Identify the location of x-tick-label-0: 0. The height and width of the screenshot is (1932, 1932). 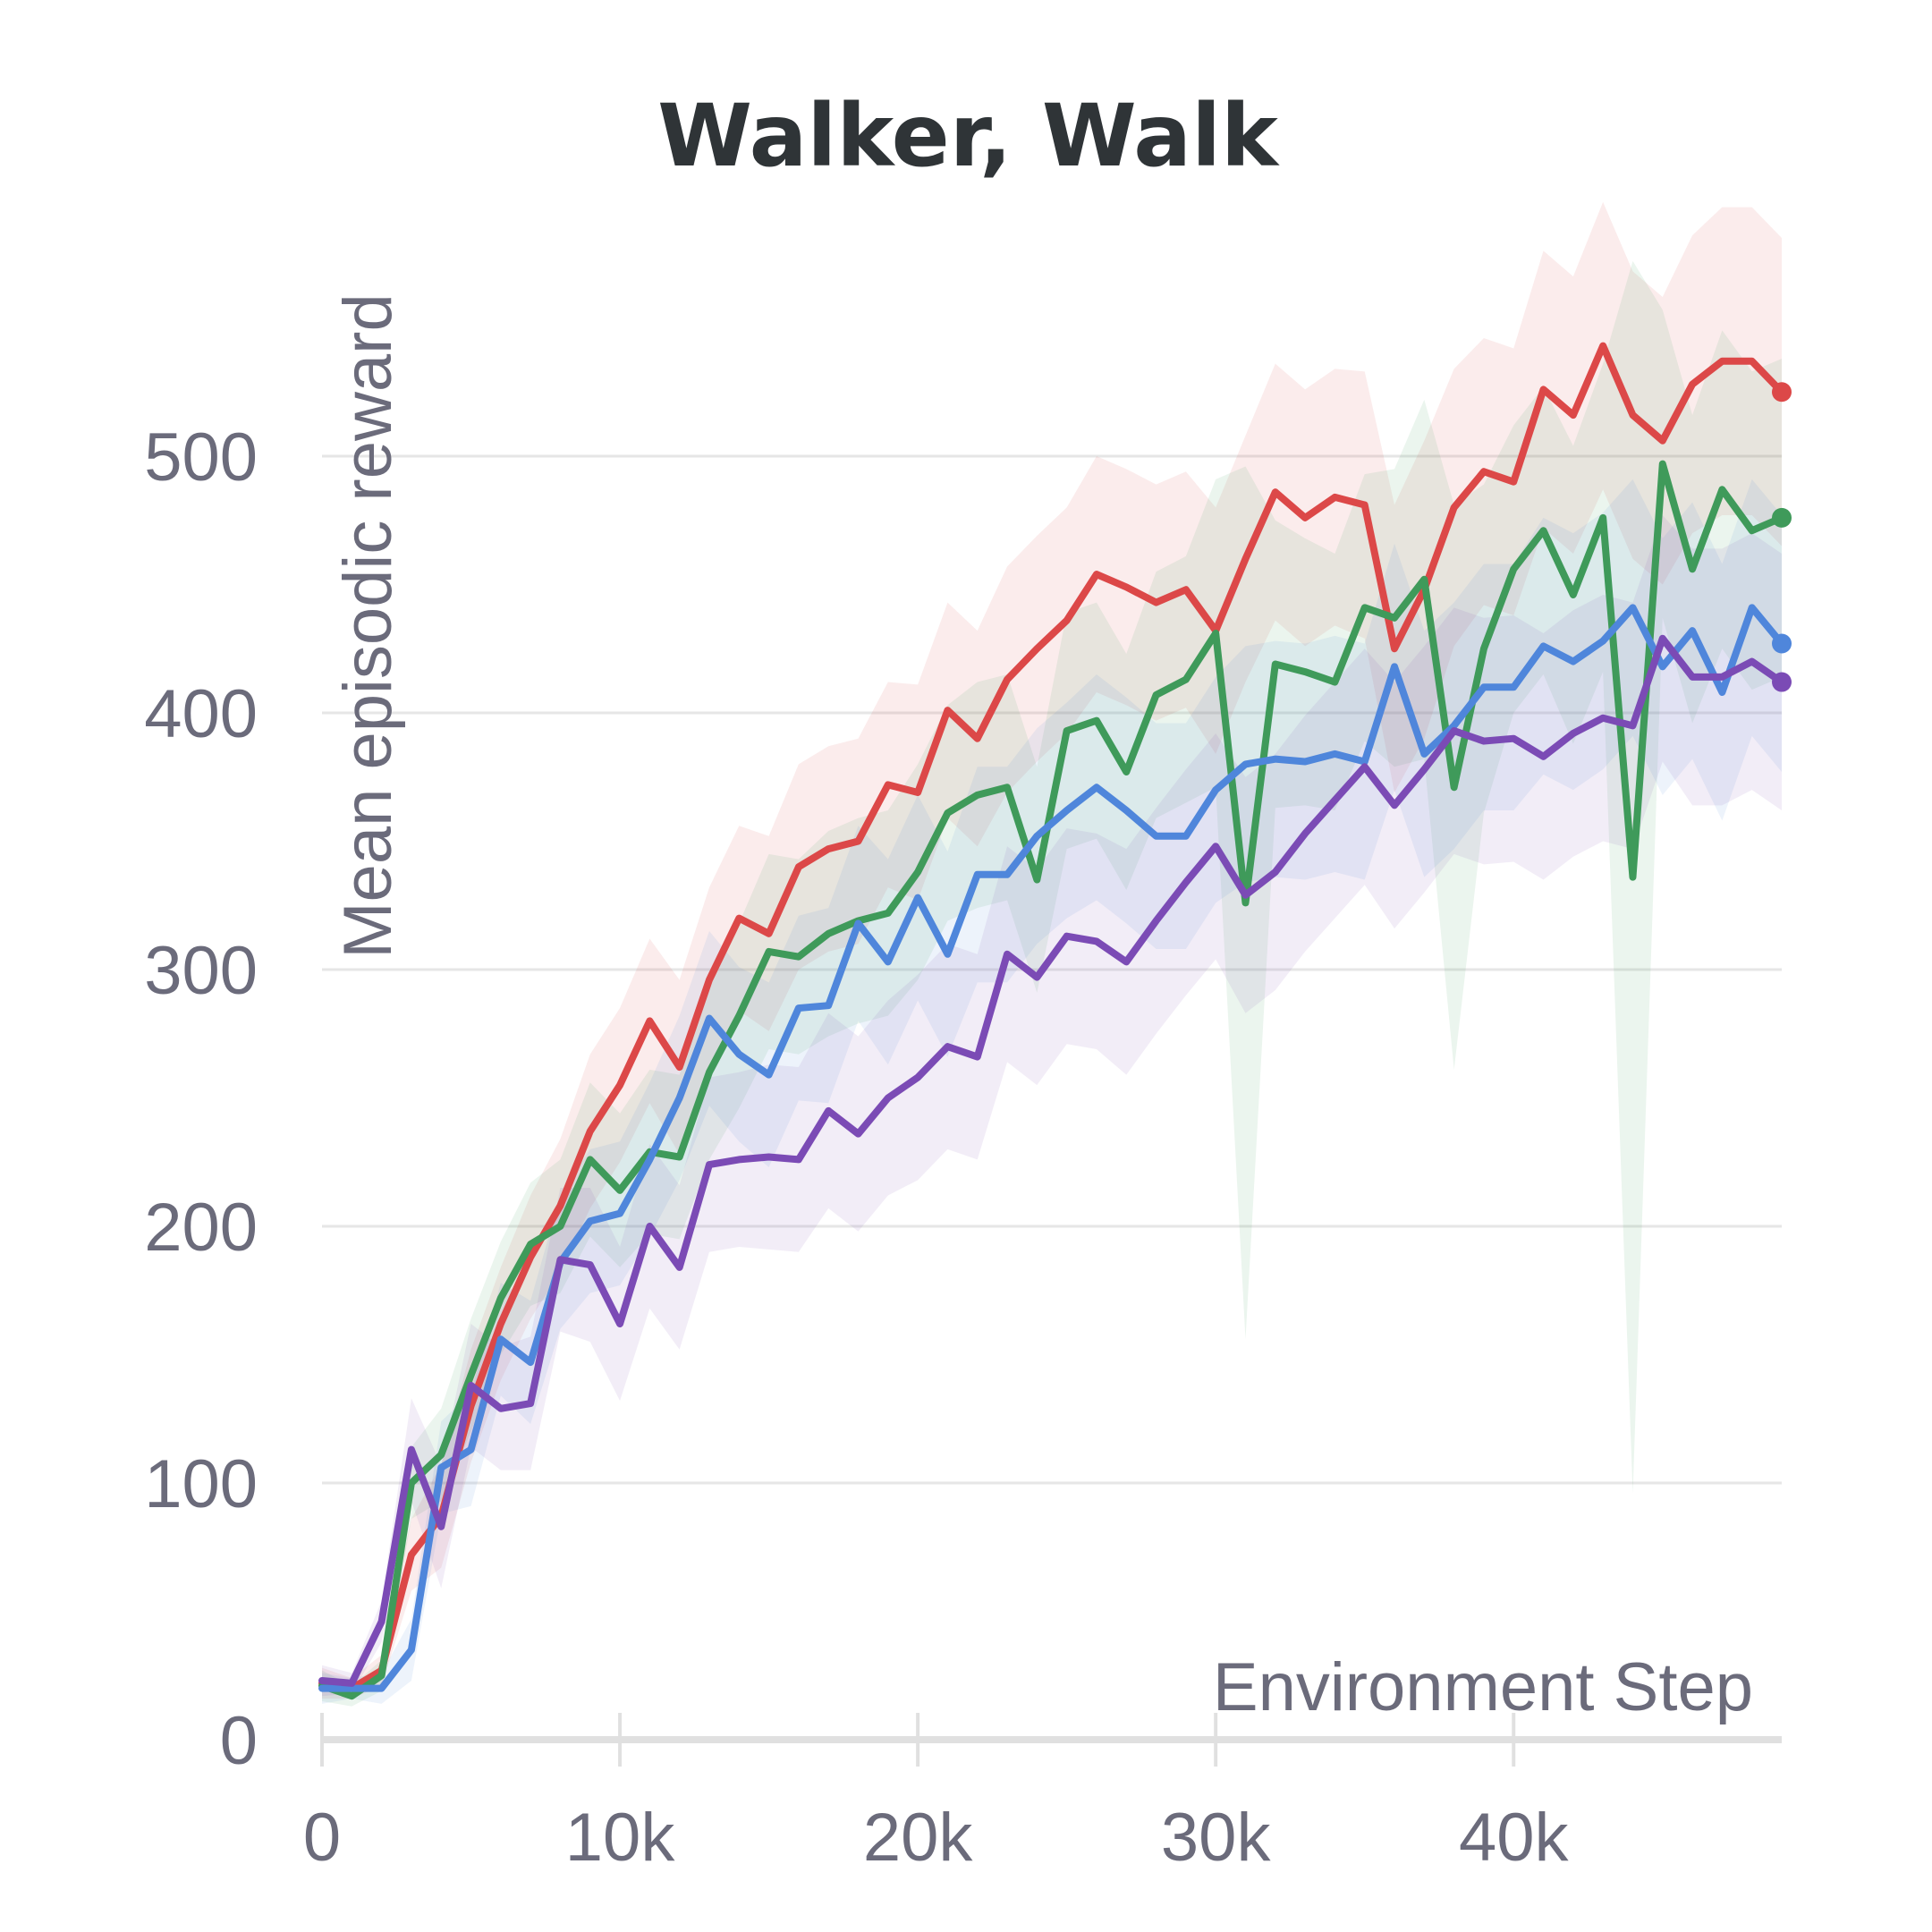
(322, 1838).